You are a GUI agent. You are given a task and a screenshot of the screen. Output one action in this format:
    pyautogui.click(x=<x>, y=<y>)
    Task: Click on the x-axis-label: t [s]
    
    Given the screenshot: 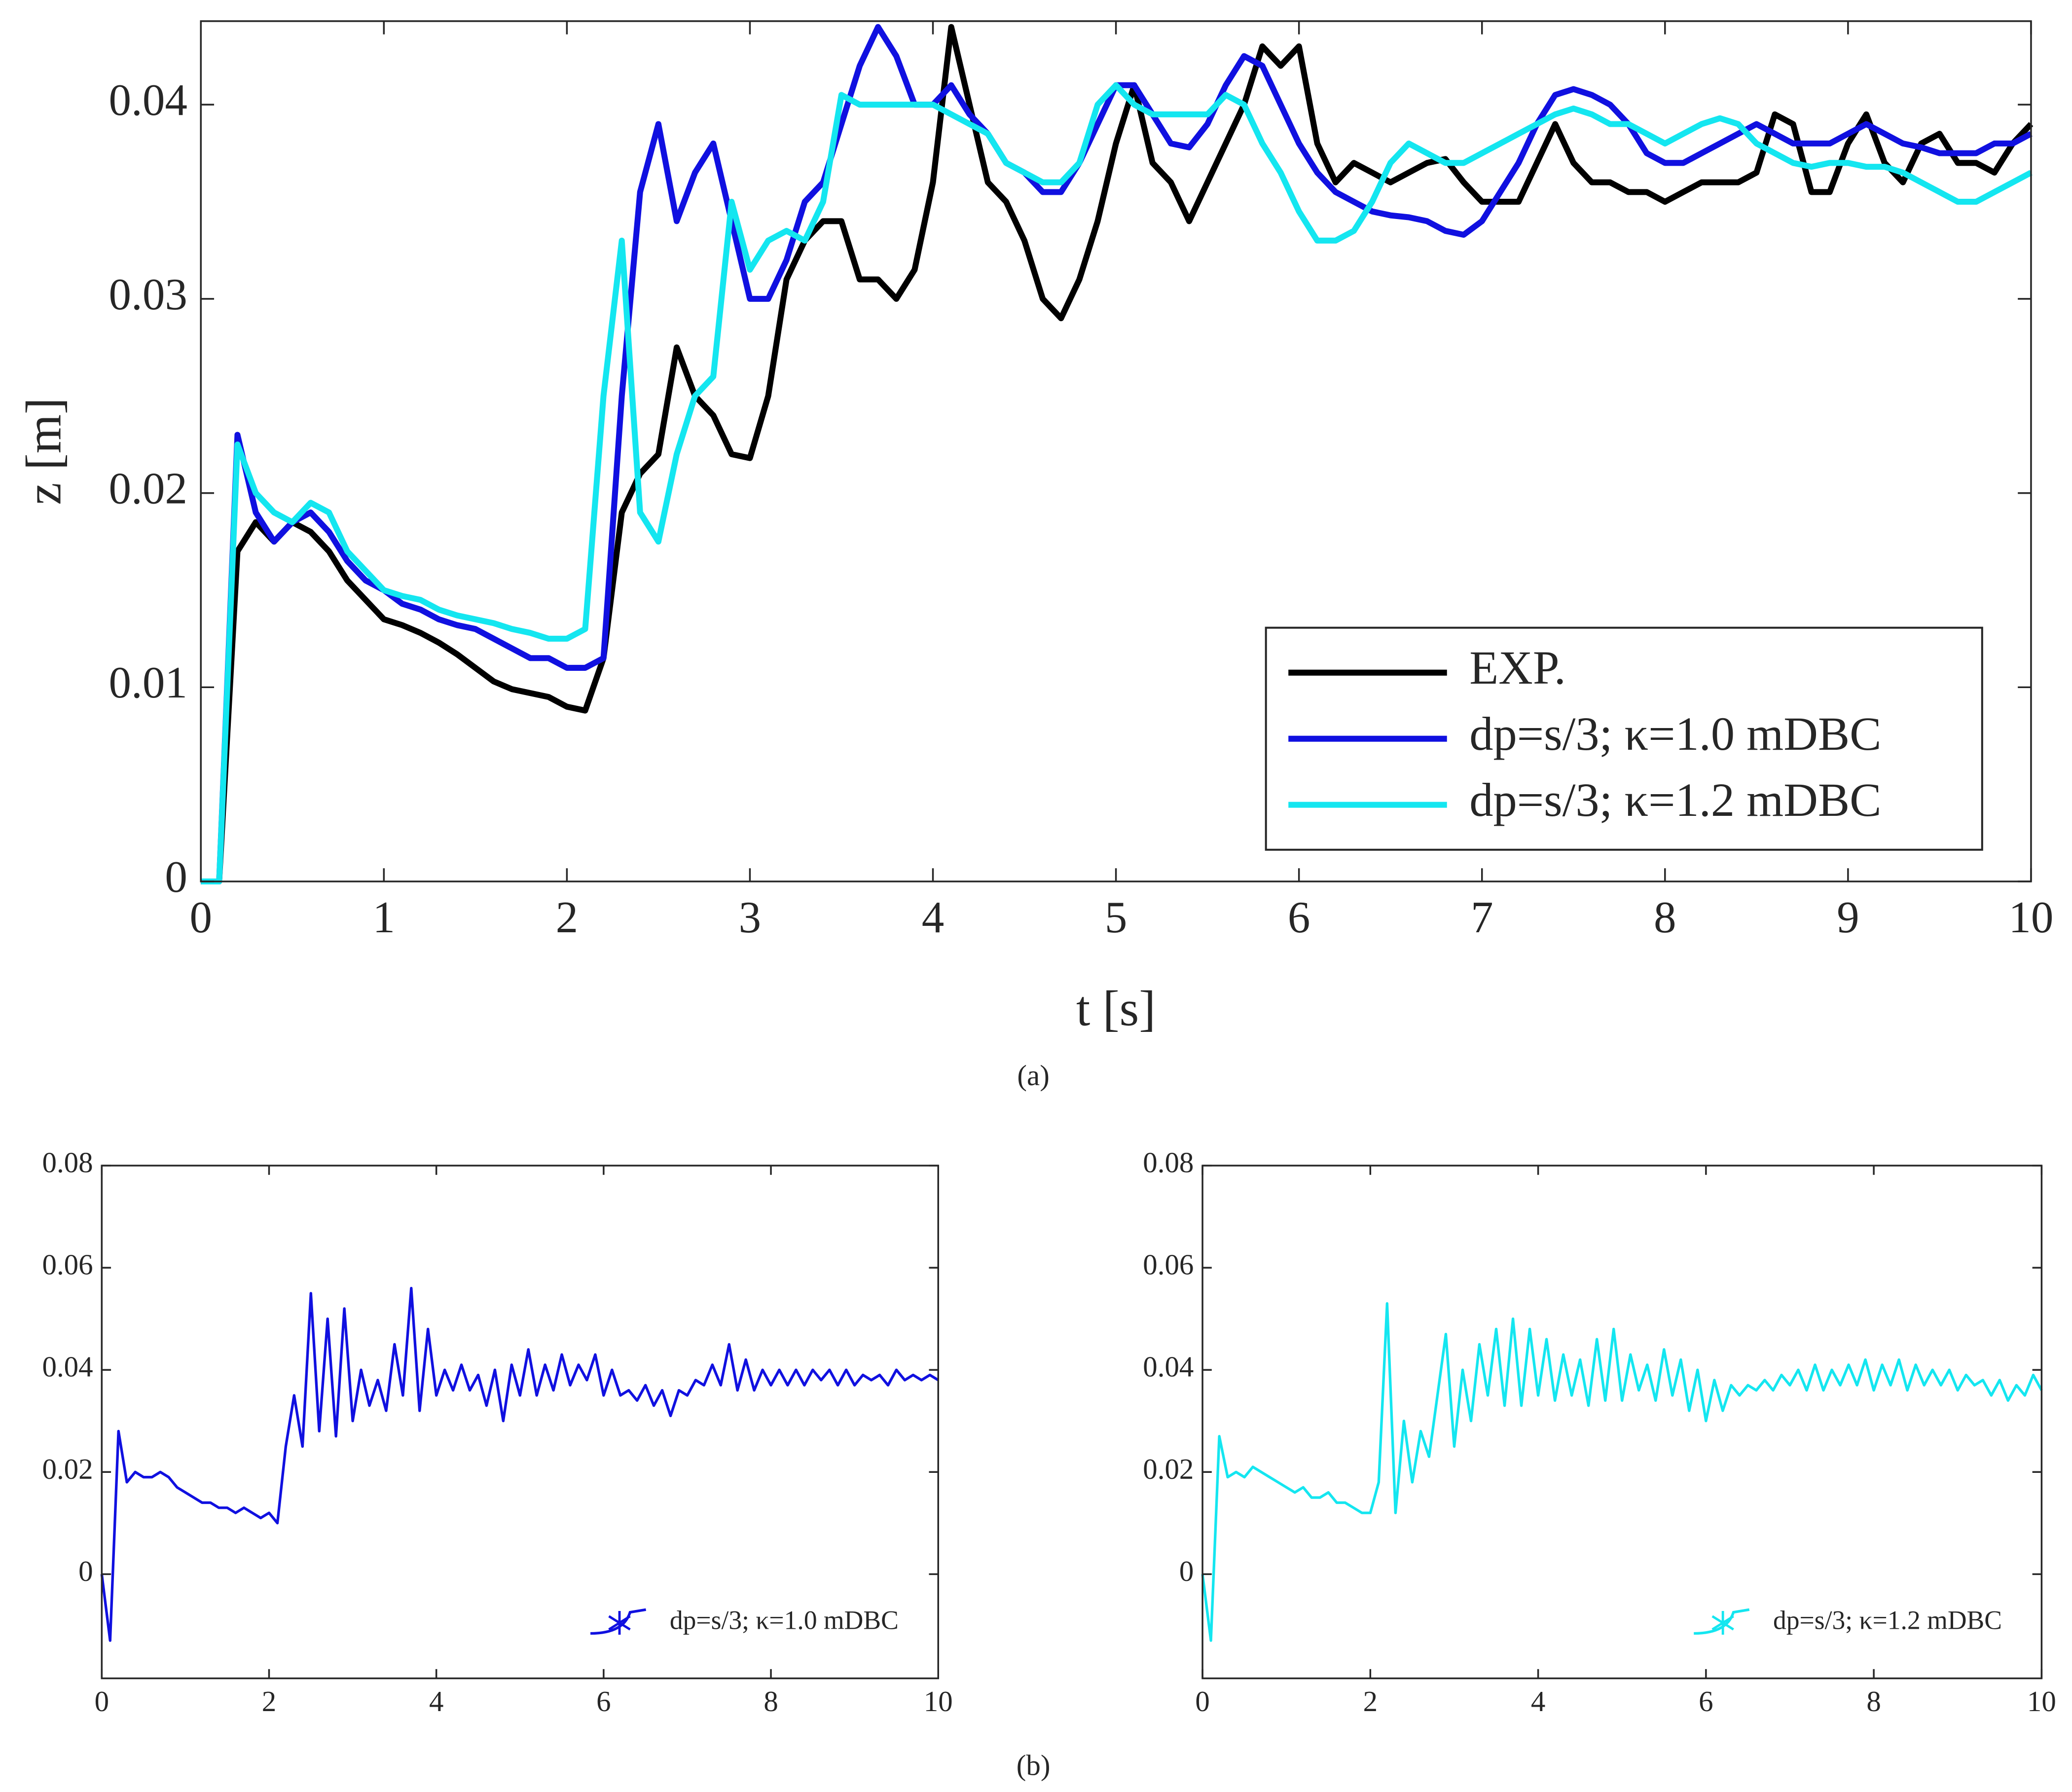 What is the action you would take?
    pyautogui.click(x=1116, y=1008)
    